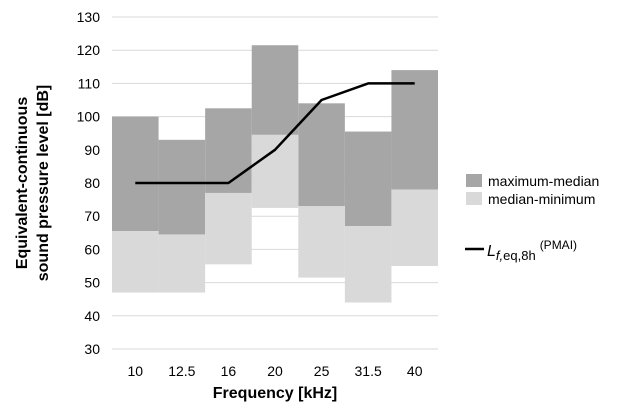 This screenshot has width=631, height=407. I want to click on y-tick-label: 60, so click(92, 249).